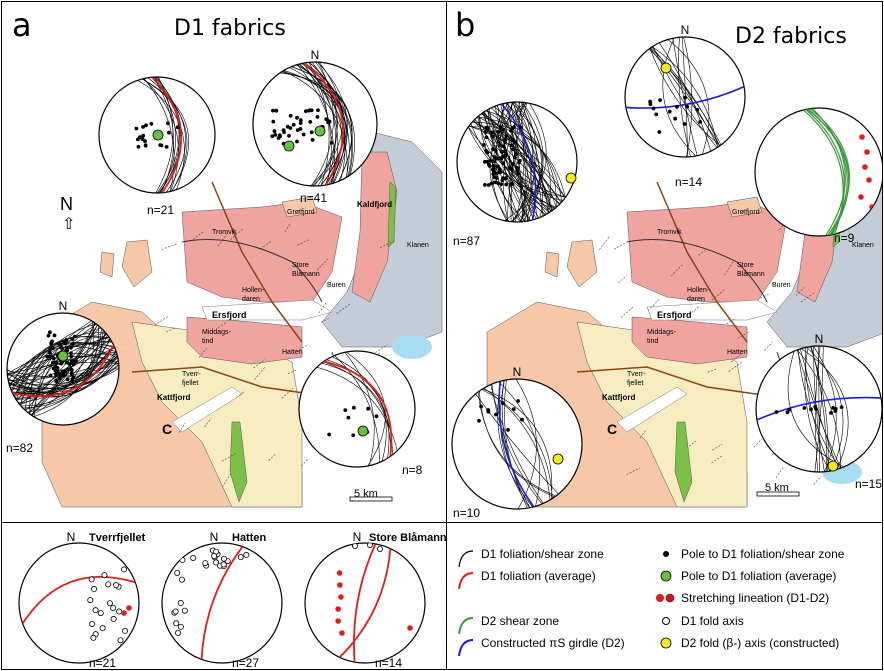 The image size is (884, 671). Describe the element at coordinates (636, 374) in the screenshot. I see `place-tverr: Tverr-` at that location.